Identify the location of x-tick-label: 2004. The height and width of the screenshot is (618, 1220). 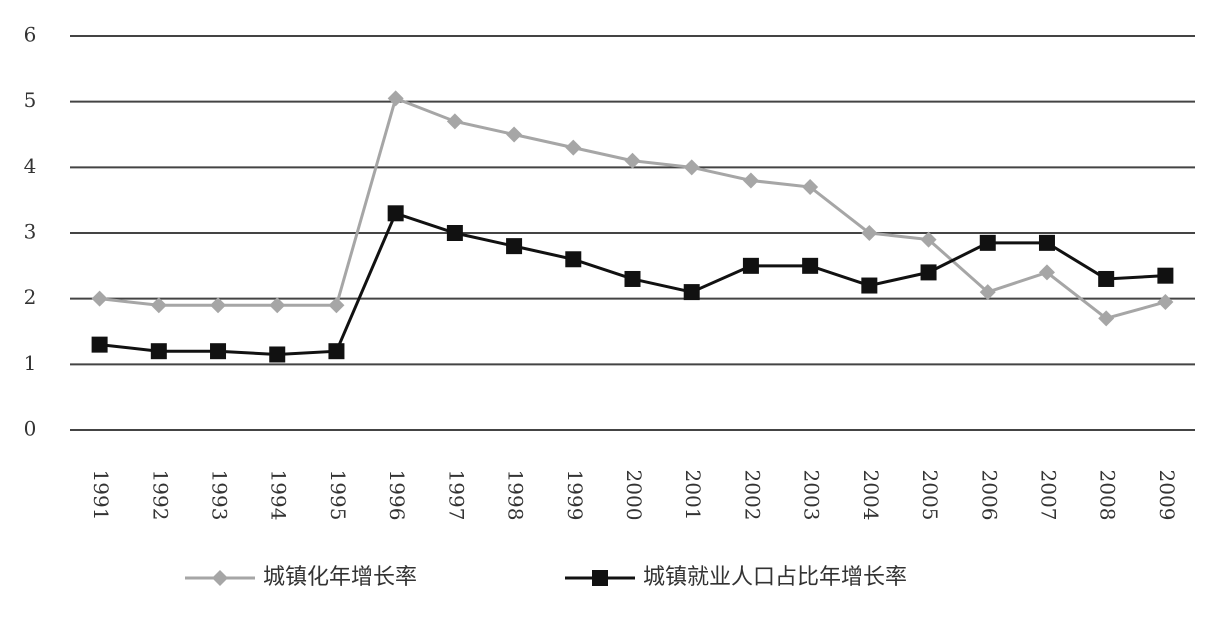
(871, 495).